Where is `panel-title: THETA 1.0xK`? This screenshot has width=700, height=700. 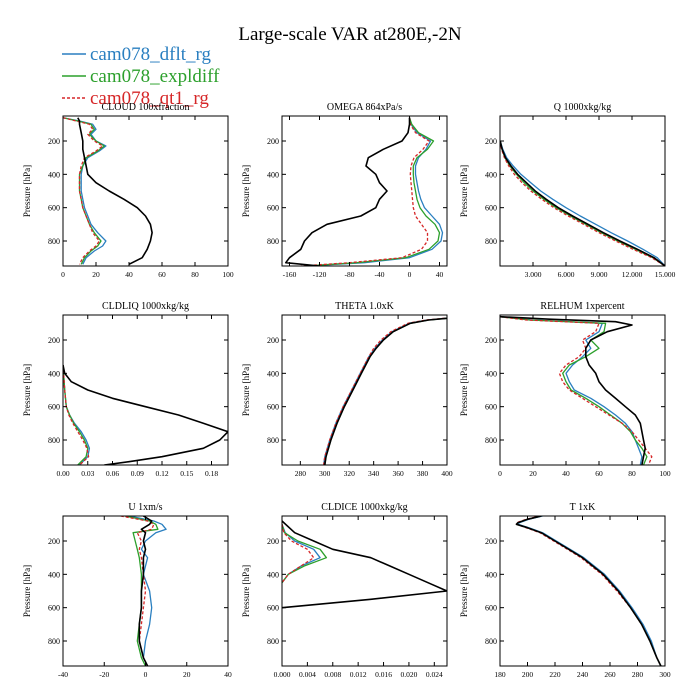
panel-title: THETA 1.0xK is located at coordinates (364, 306).